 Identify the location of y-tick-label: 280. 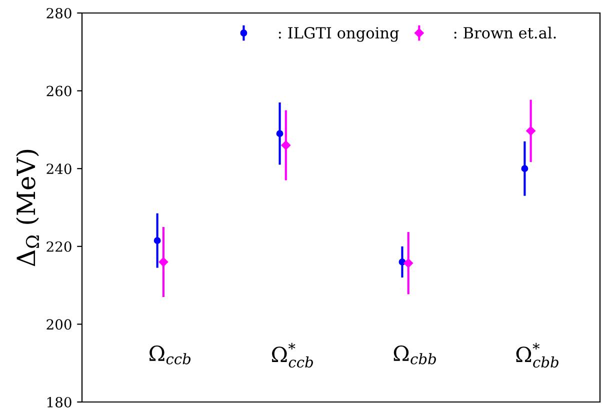
(59, 13).